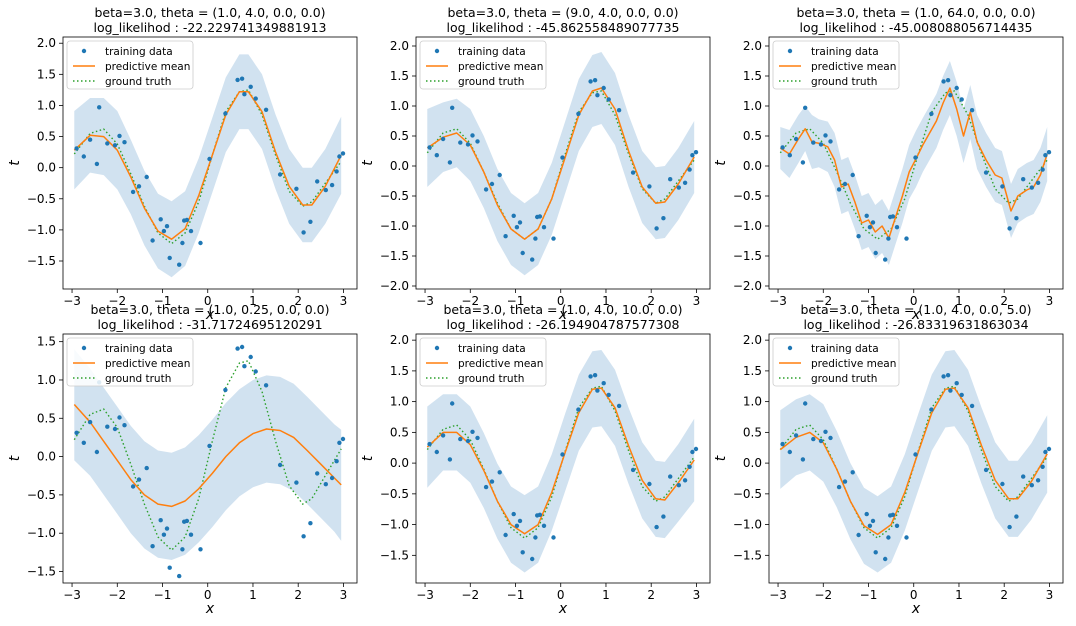 This screenshot has width=1076, height=626. What do you see at coordinates (394, 256) in the screenshot?
I see `y-tick-label: −1.5` at bounding box center [394, 256].